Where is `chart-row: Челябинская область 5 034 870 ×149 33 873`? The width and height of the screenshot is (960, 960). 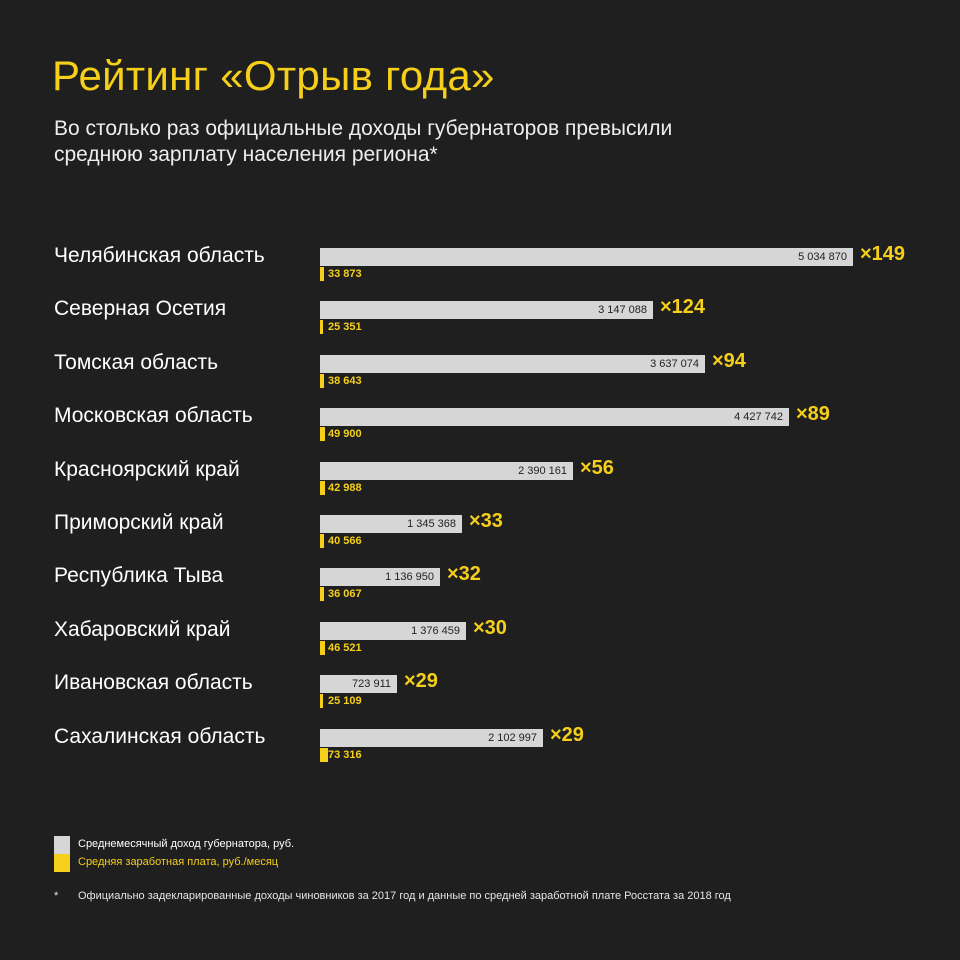
chart-row: Челябинская область 5 034 870 ×149 33 873 is located at coordinates (480, 259).